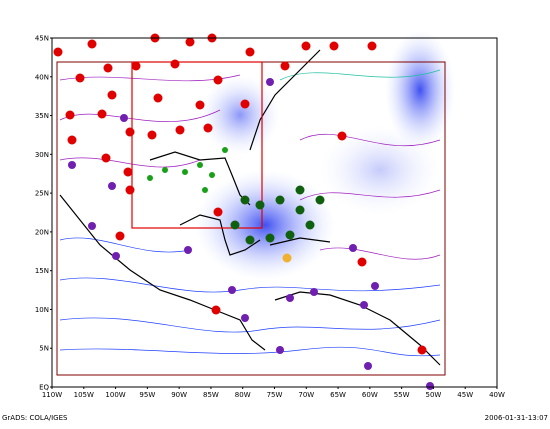 The height and width of the screenshot is (429, 550). Describe the element at coordinates (42, 116) in the screenshot. I see `lat-label: 35N` at that location.